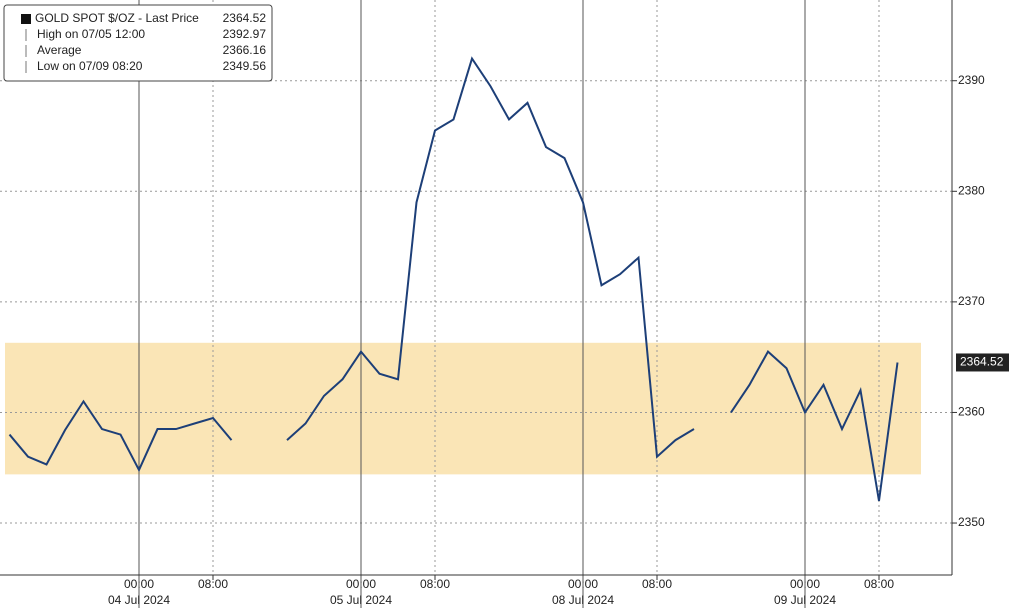 The width and height of the screenshot is (1009, 608). Describe the element at coordinates (245, 34) in the screenshot. I see `legend-value: 2392.97` at that location.